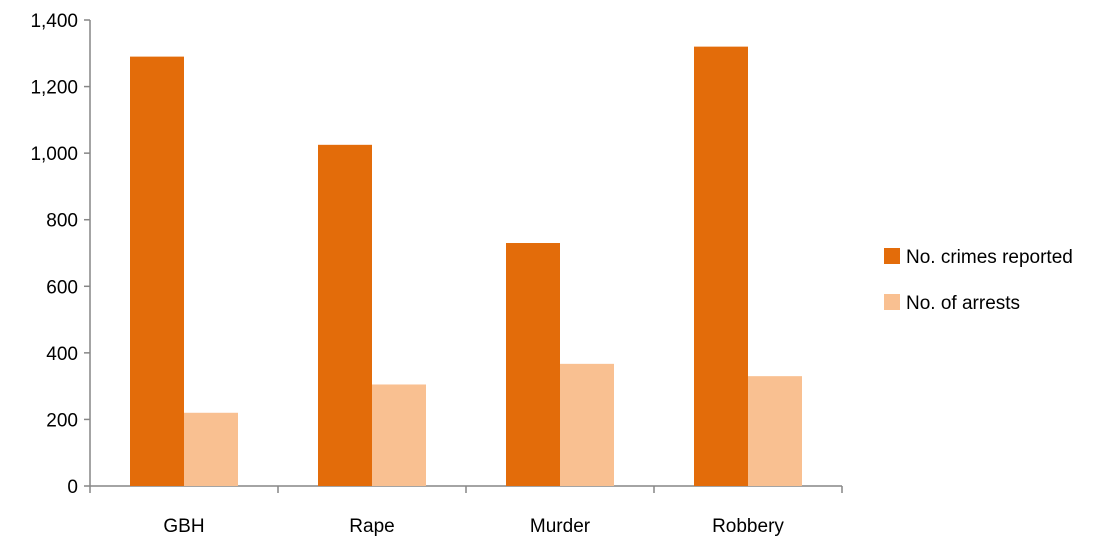 The width and height of the screenshot is (1120, 542). I want to click on x-tick-labels: GBH Rape Murder Robbery, so click(473, 526).